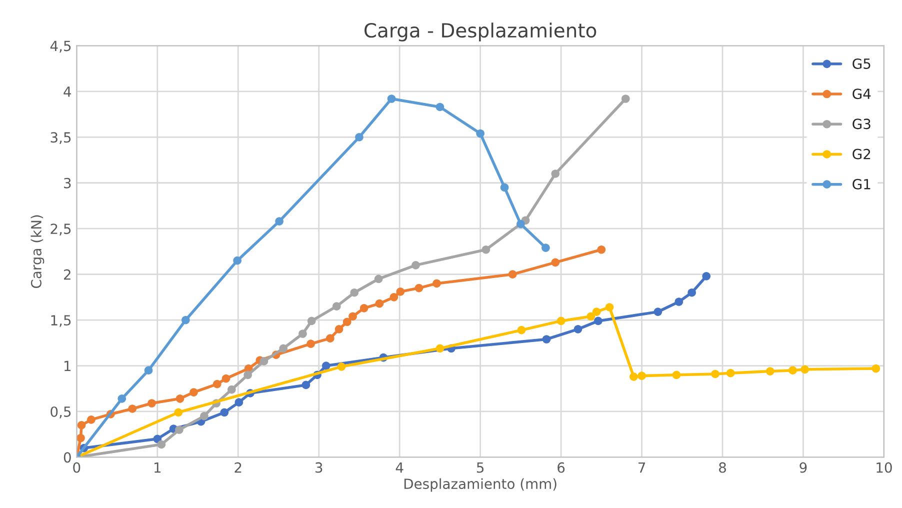 The image size is (902, 508). I want to click on y-tick-label: 2,5, so click(60, 230).